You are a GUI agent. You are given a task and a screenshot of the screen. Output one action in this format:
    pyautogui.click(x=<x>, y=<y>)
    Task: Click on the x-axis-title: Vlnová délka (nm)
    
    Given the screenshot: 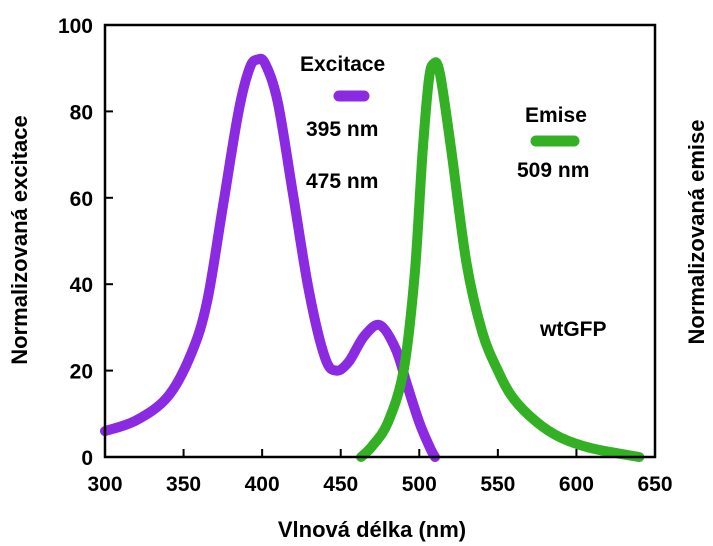 What is the action you would take?
    pyautogui.click(x=372, y=529)
    